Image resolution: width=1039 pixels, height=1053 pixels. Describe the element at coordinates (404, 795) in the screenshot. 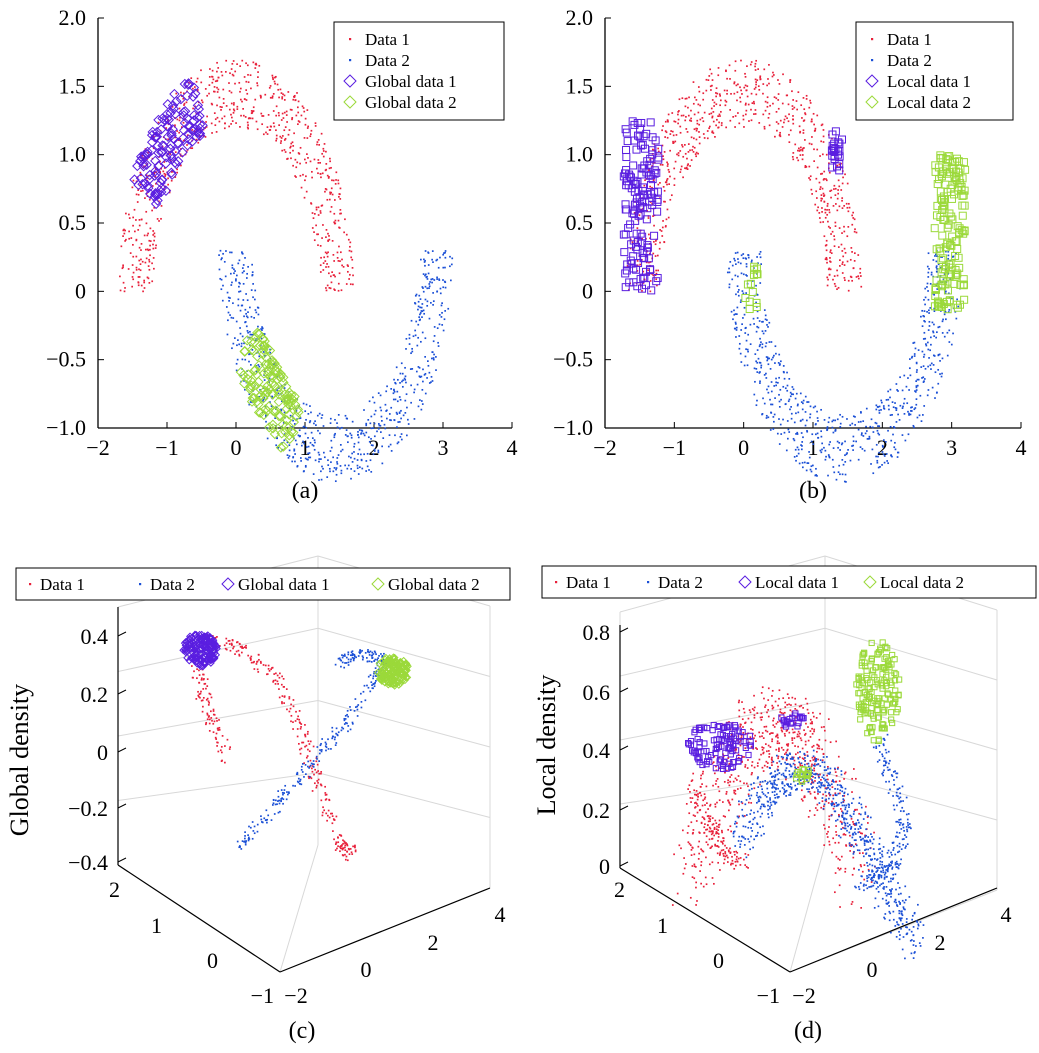

I see `grid-line` at that location.